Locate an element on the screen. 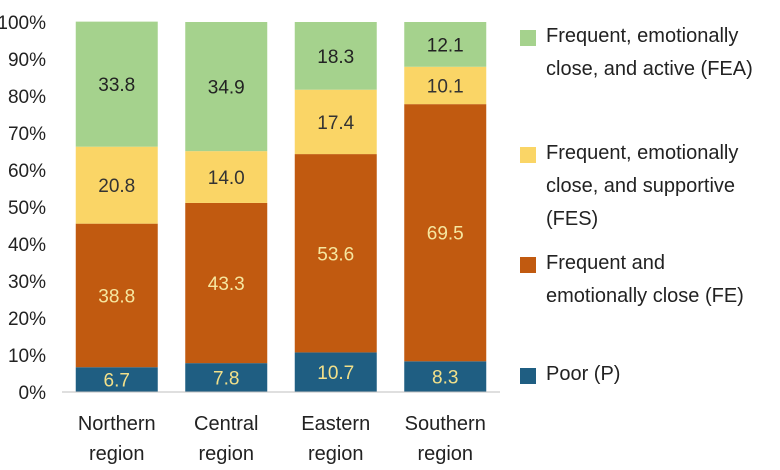 This screenshot has height=470, width=780. data-label: 20.8 is located at coordinates (116, 186).